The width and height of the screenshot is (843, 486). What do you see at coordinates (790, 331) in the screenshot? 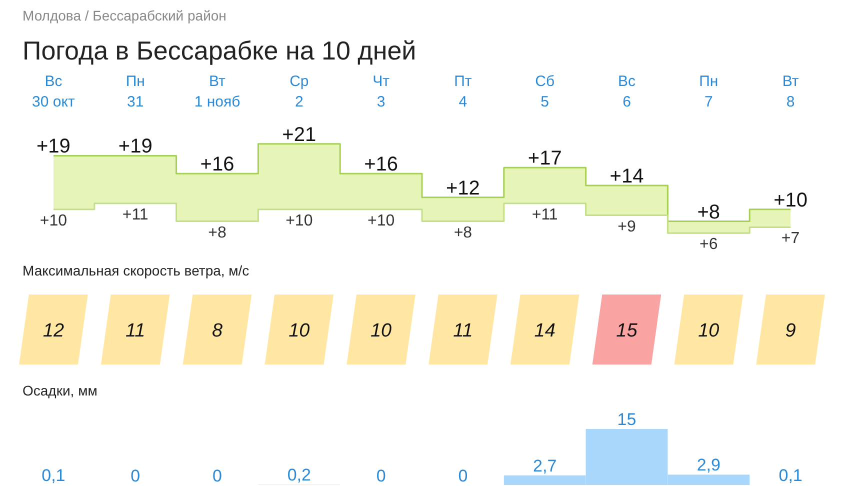
I see `data-label: 9` at bounding box center [790, 331].